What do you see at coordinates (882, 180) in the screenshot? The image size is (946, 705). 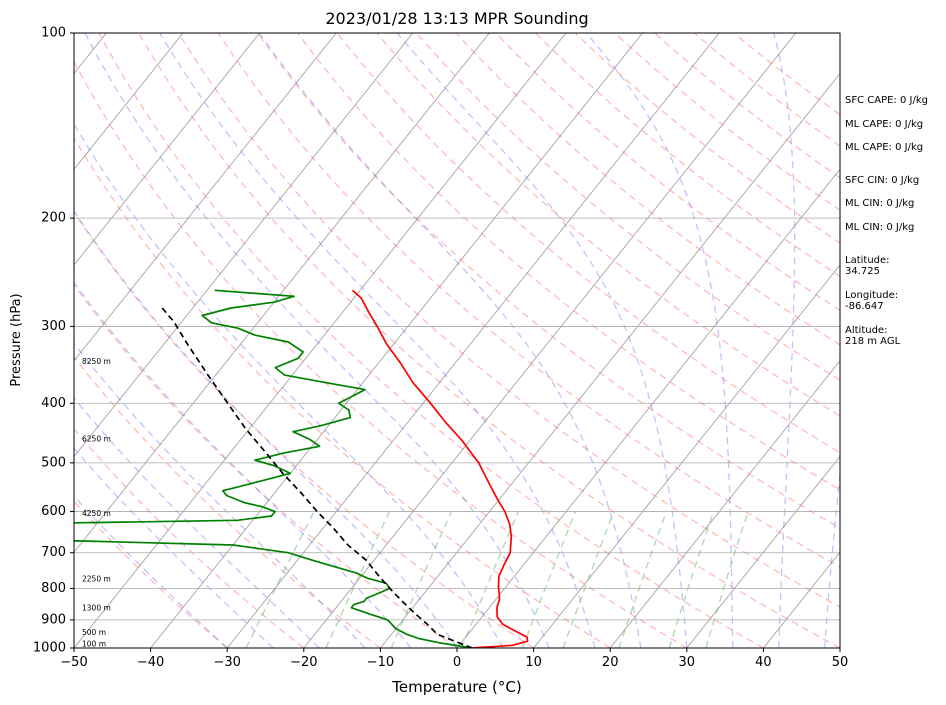 I see `sfc-cin-label: SFC CIN: 0 J/kg` at bounding box center [882, 180].